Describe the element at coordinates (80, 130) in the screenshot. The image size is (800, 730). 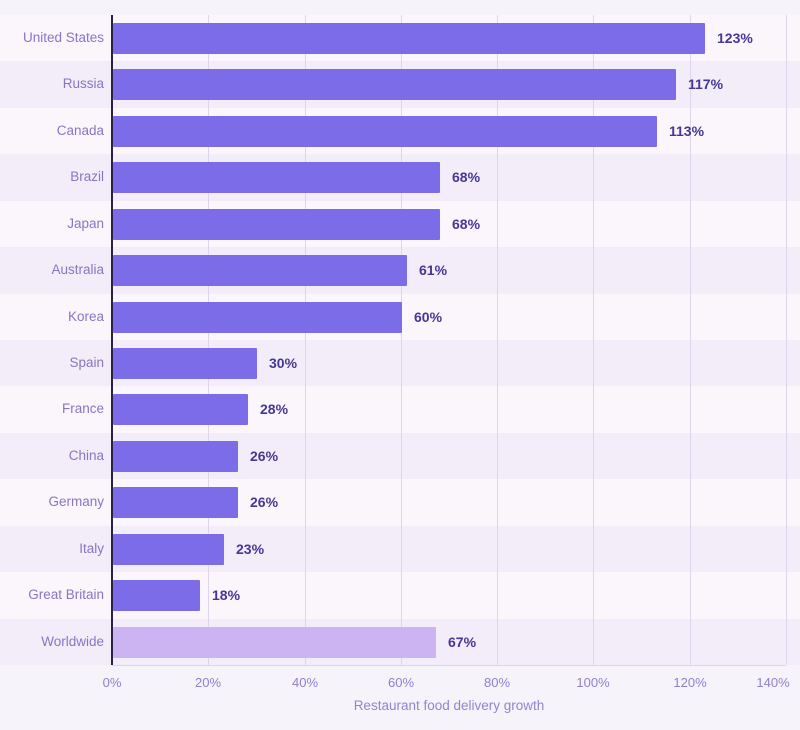
I see `category-label: Canada` at that location.